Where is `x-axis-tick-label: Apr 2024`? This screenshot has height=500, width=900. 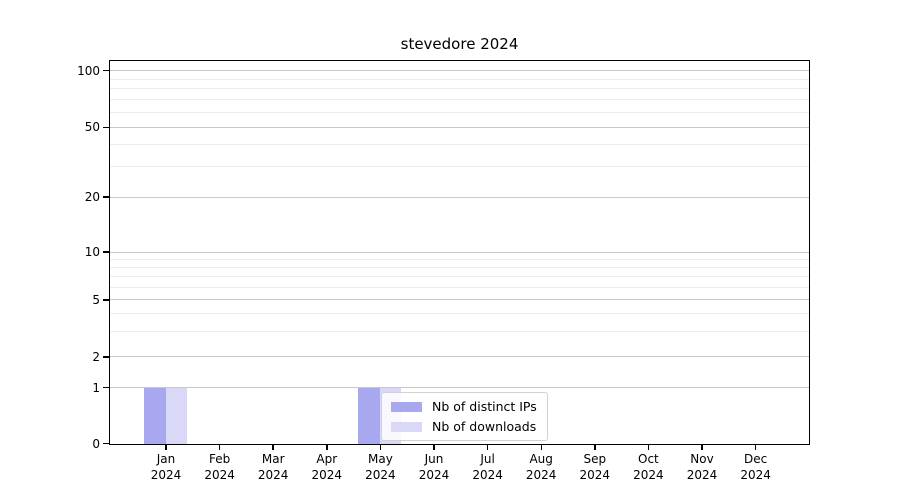 x-axis-tick-label: Apr 2024 is located at coordinates (327, 467).